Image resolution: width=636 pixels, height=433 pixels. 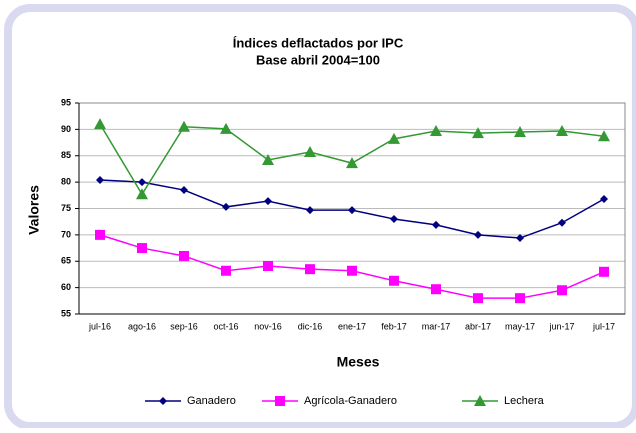 I want to click on legend-label: Agrícola-Ganadero, so click(x=350, y=401).